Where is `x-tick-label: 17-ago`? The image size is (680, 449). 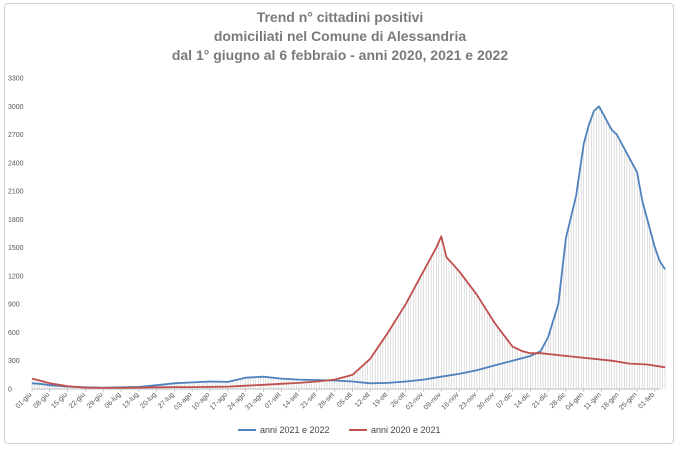 x-tick-label: 17-ago is located at coordinates (219, 401).